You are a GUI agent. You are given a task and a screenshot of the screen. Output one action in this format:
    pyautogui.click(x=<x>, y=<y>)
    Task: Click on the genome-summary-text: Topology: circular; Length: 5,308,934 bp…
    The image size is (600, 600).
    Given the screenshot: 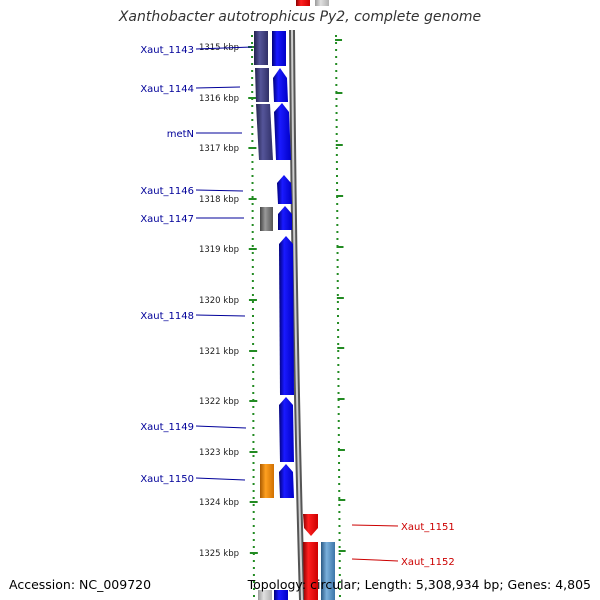 What is the action you would take?
    pyautogui.click(x=419, y=584)
    